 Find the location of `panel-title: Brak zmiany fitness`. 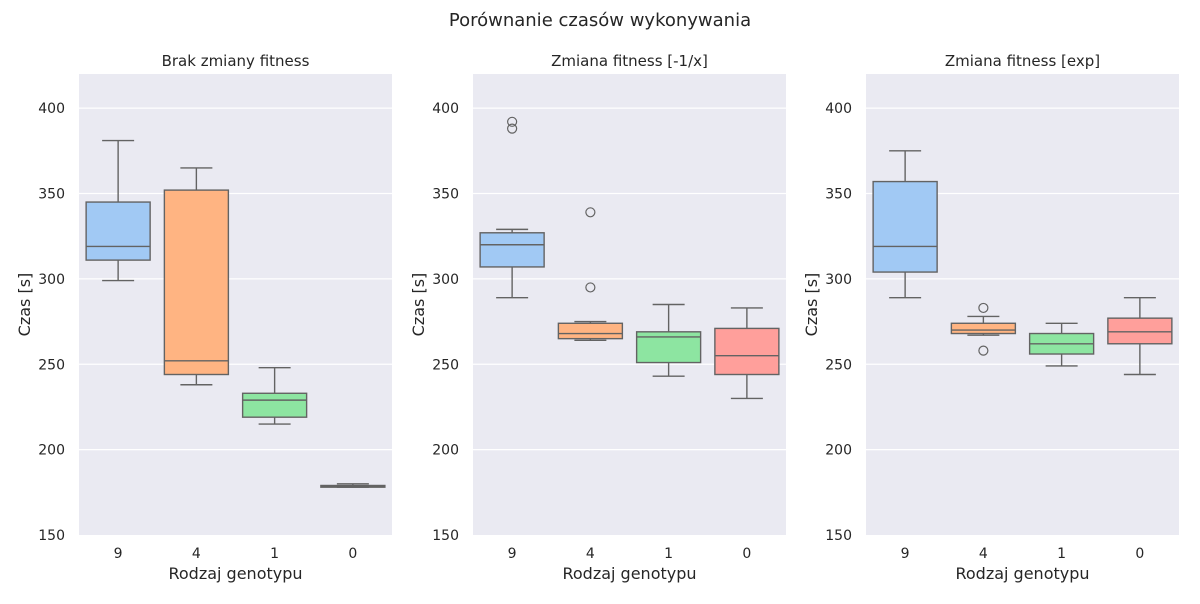

panel-title: Brak zmiany fitness is located at coordinates (236, 61).